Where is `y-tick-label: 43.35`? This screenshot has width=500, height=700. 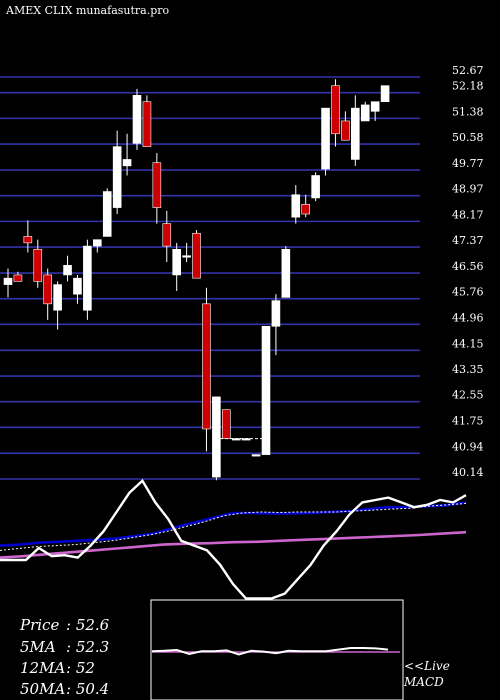 y-tick-label: 43.35 is located at coordinates (468, 369).